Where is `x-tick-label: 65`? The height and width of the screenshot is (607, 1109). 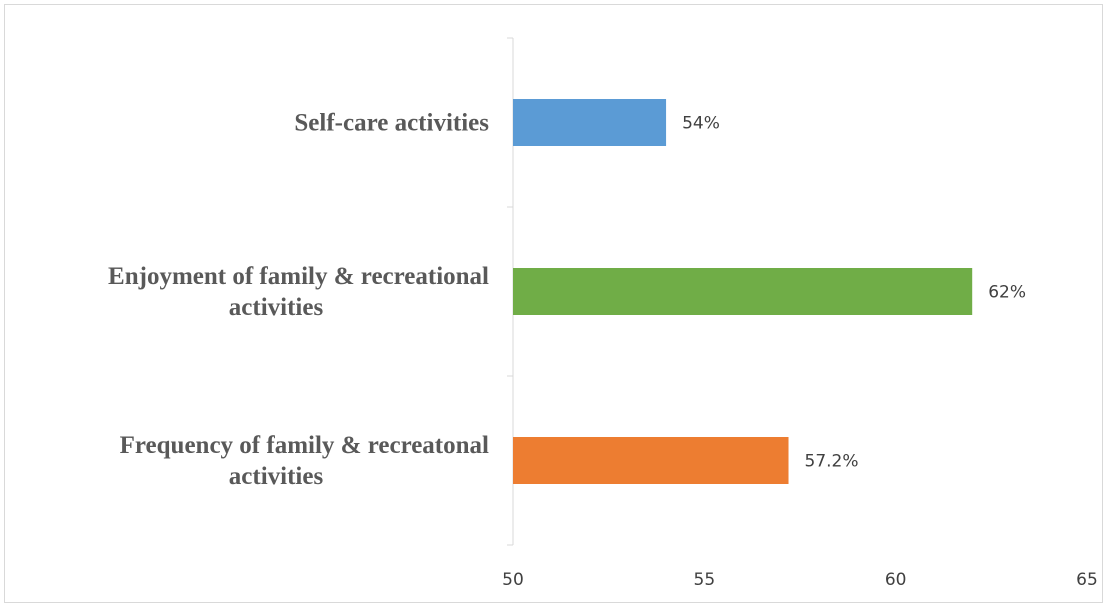 x-tick-label: 65 is located at coordinates (1087, 580).